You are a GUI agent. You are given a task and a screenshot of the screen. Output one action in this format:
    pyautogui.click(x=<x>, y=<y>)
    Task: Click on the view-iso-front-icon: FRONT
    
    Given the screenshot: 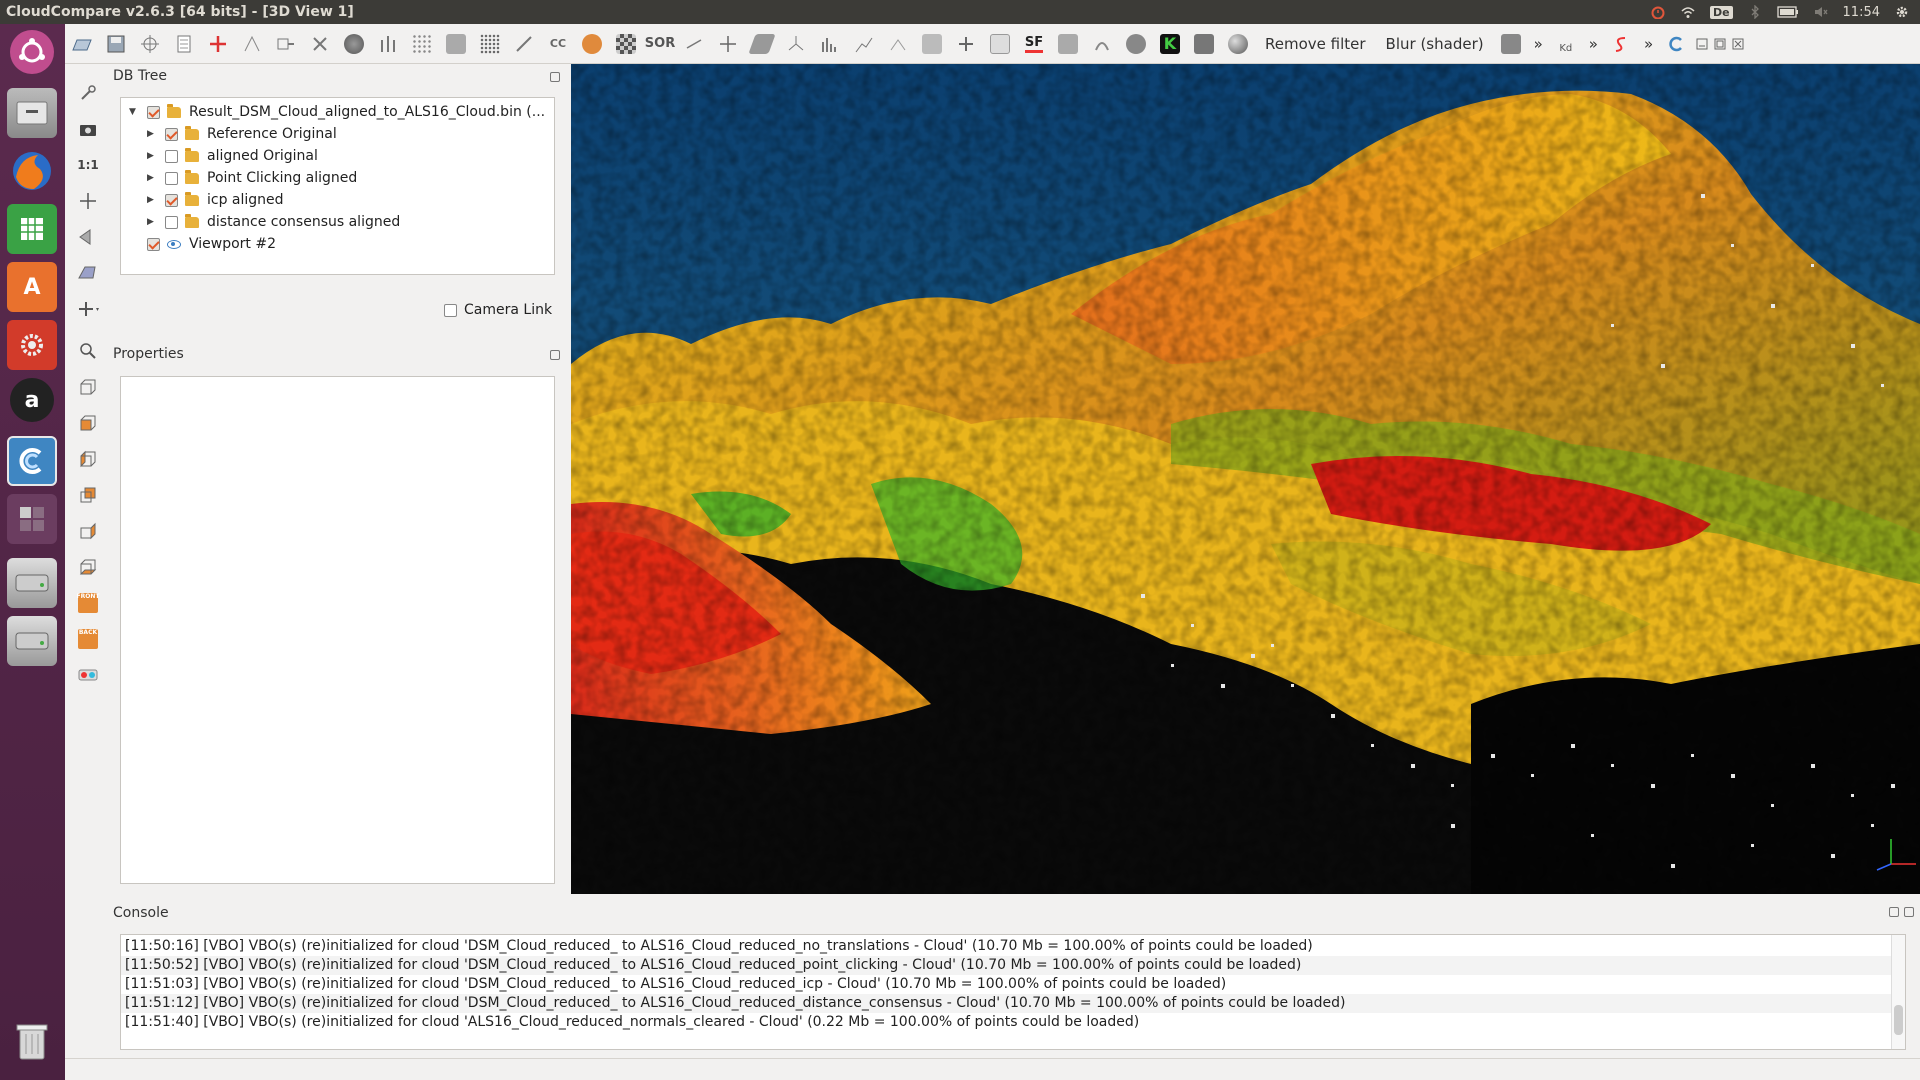 What is the action you would take?
    pyautogui.click(x=88, y=603)
    